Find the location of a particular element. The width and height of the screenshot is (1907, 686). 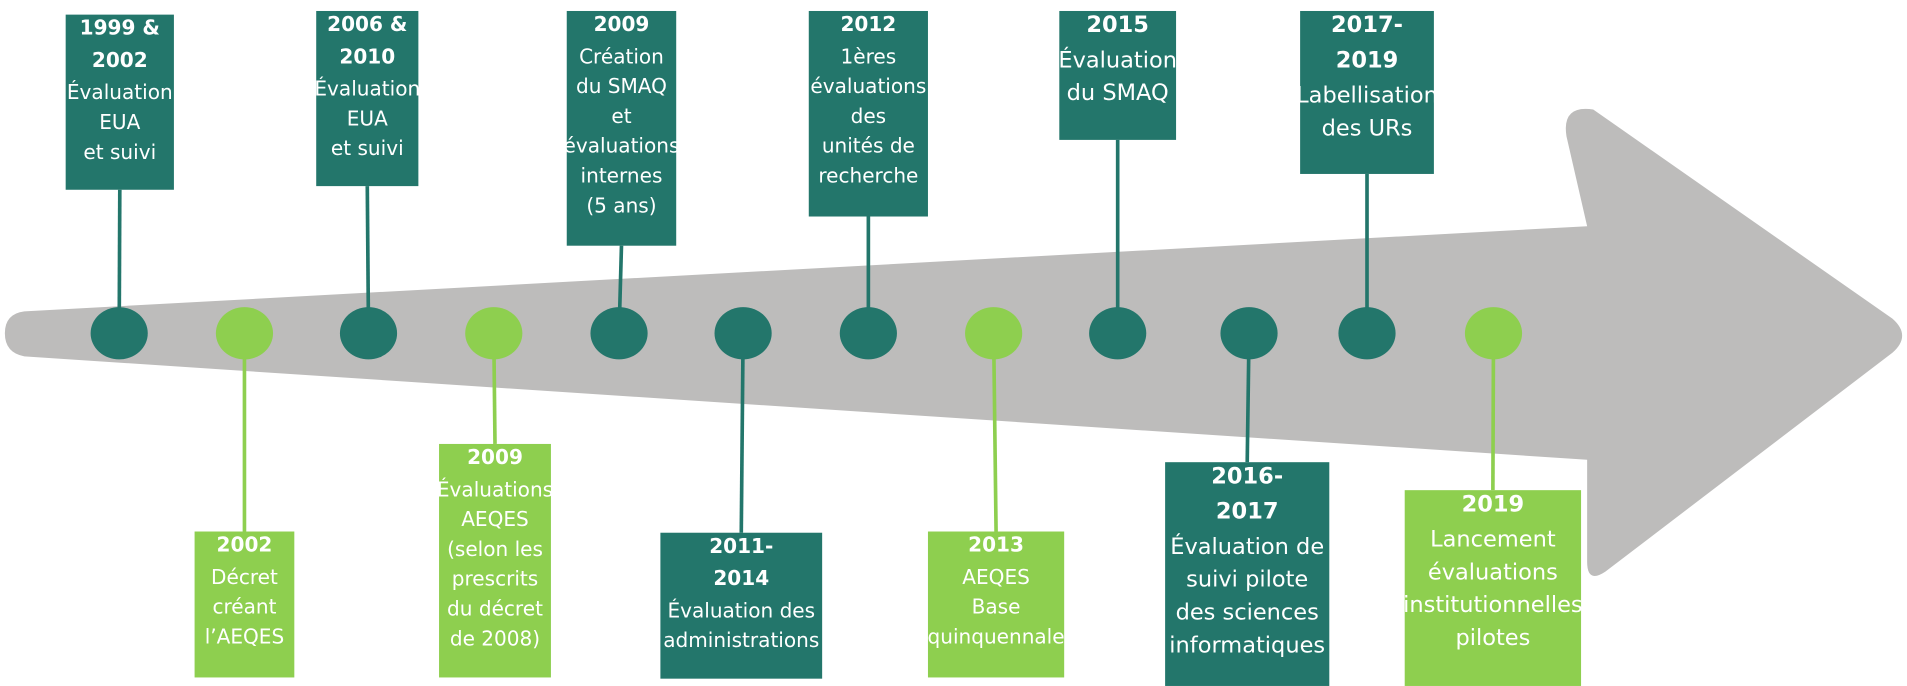

event-text: (selon les is located at coordinates (495, 549).